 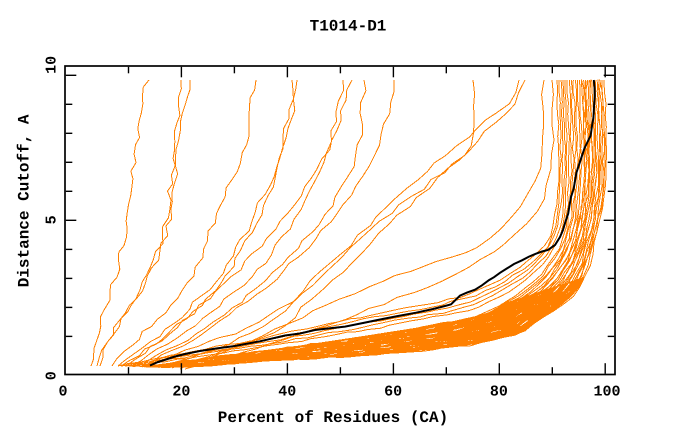 What do you see at coordinates (348, 27) in the screenshot?
I see `svg-text: T1014-D1` at bounding box center [348, 27].